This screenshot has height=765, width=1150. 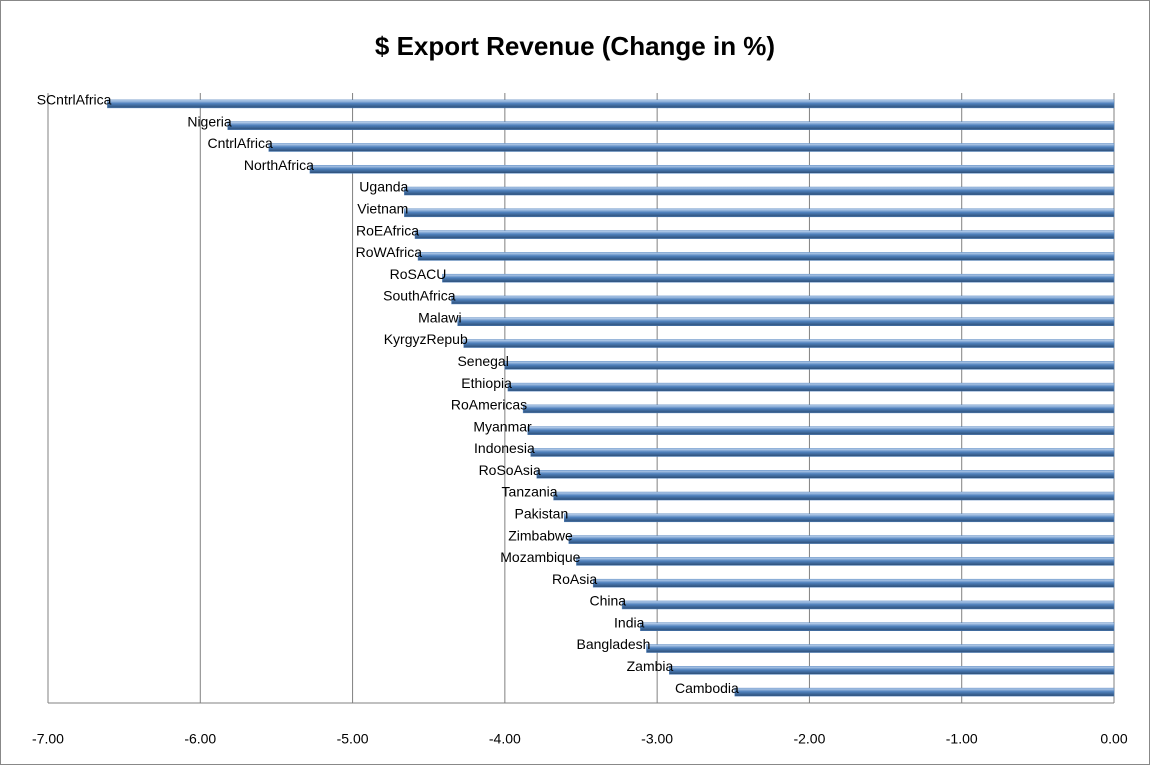 I want to click on category-label: Uganda, so click(x=383, y=187).